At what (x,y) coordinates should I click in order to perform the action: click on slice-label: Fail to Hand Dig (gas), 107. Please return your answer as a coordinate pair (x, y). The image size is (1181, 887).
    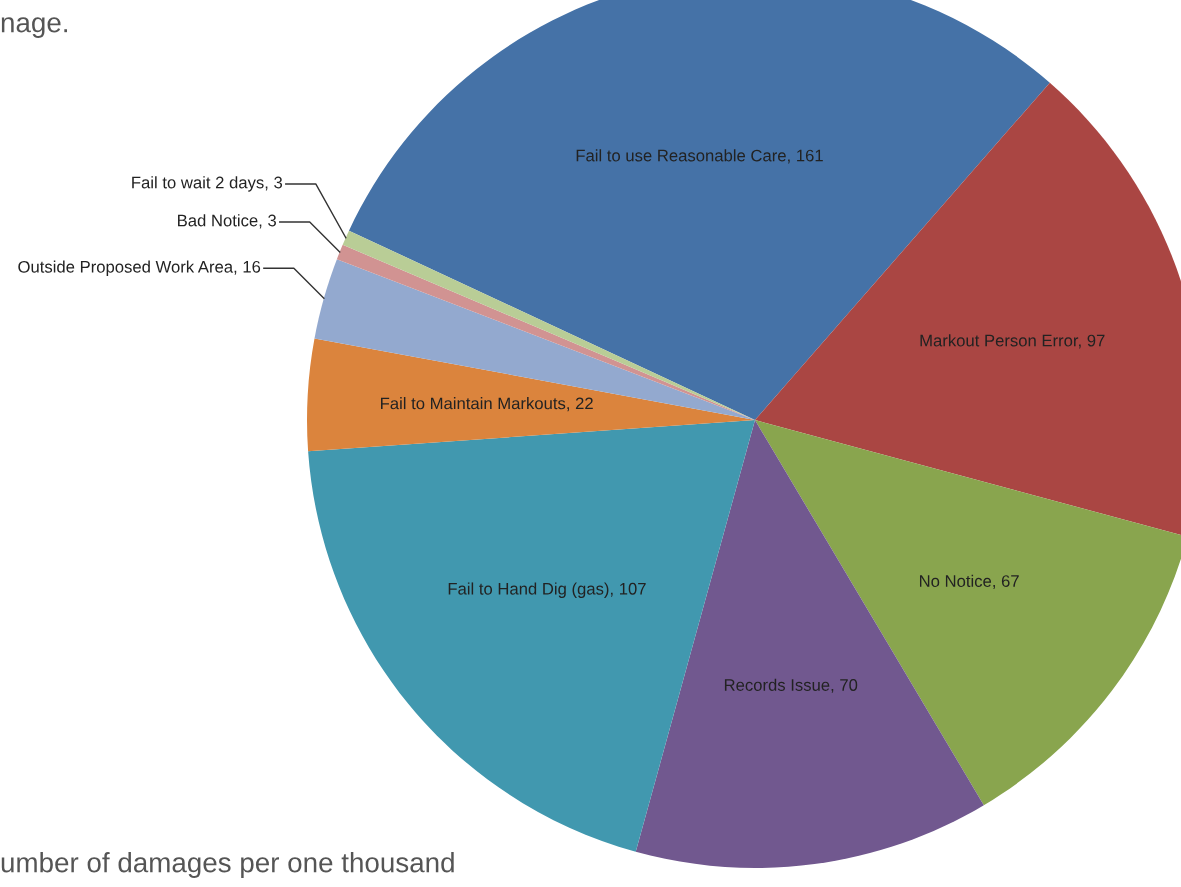
    Looking at the image, I should click on (547, 590).